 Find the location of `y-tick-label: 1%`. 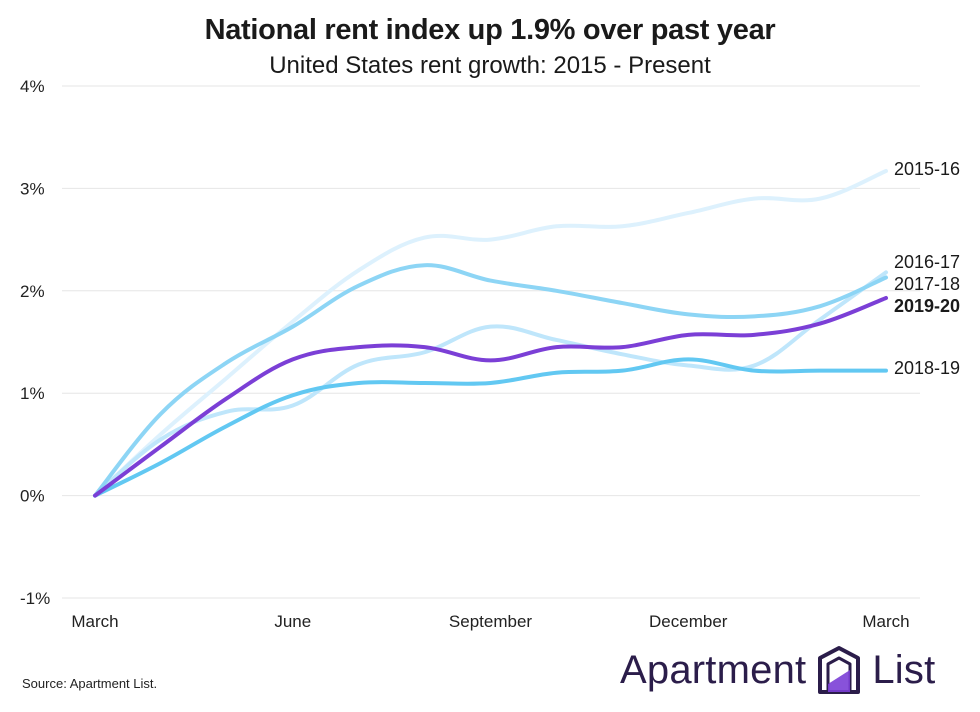

y-tick-label: 1% is located at coordinates (32, 393).